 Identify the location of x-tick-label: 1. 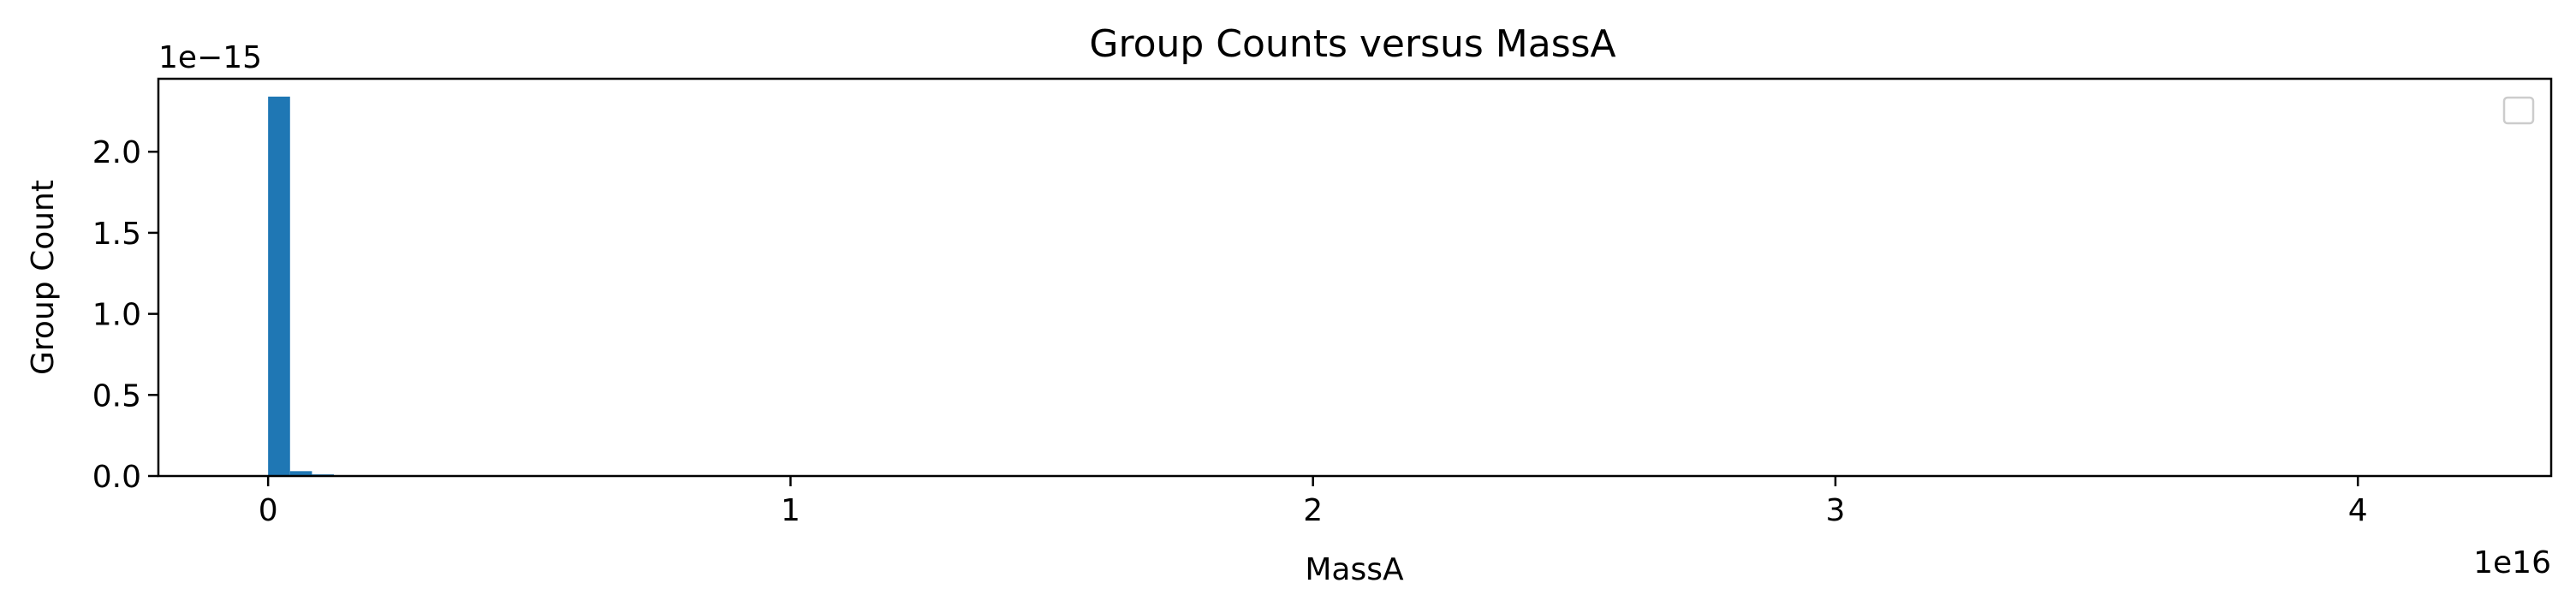
(791, 511).